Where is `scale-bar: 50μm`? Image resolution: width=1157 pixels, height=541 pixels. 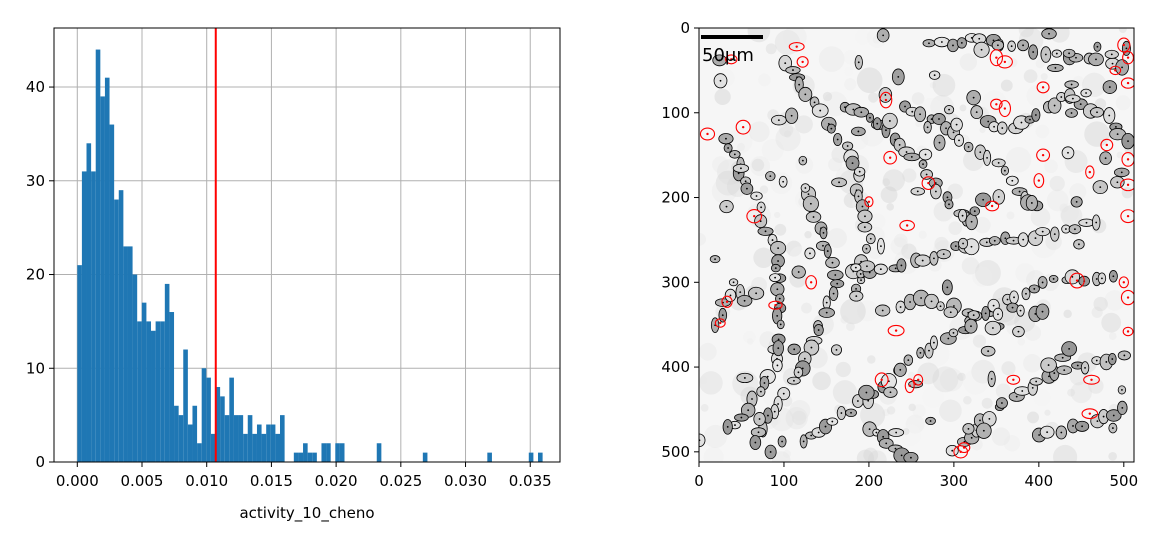
scale-bar: 50μm is located at coordinates (732, 50).